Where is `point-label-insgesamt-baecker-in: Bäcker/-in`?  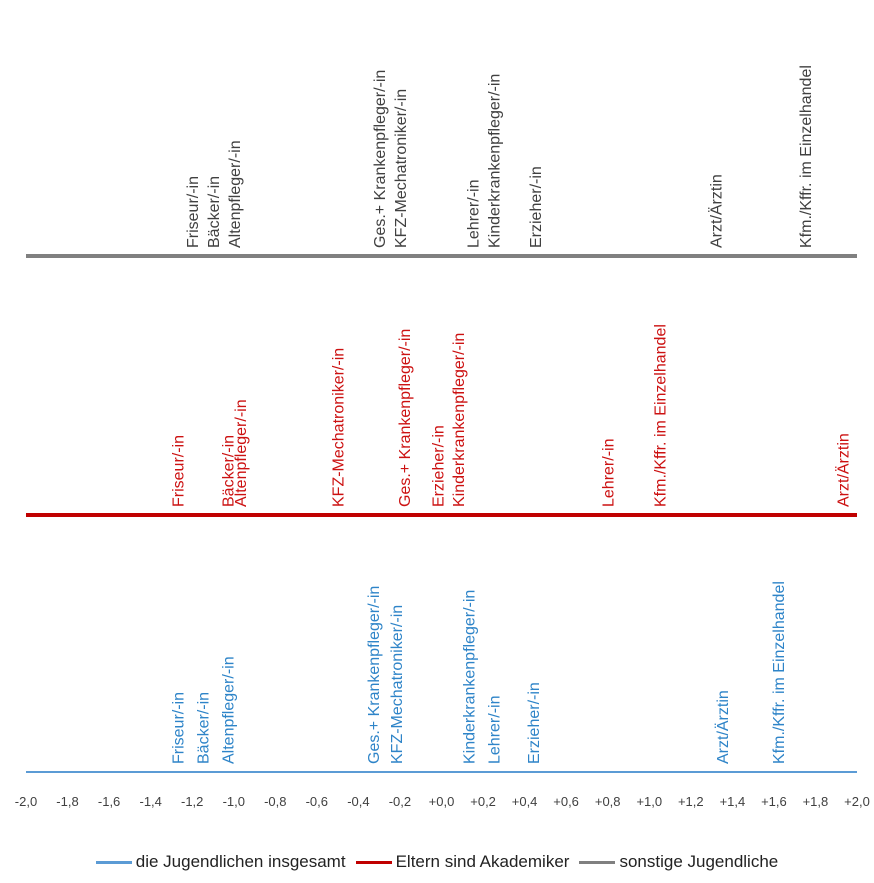 point-label-insgesamt-baecker-in: Bäcker/-in is located at coordinates (204, 728).